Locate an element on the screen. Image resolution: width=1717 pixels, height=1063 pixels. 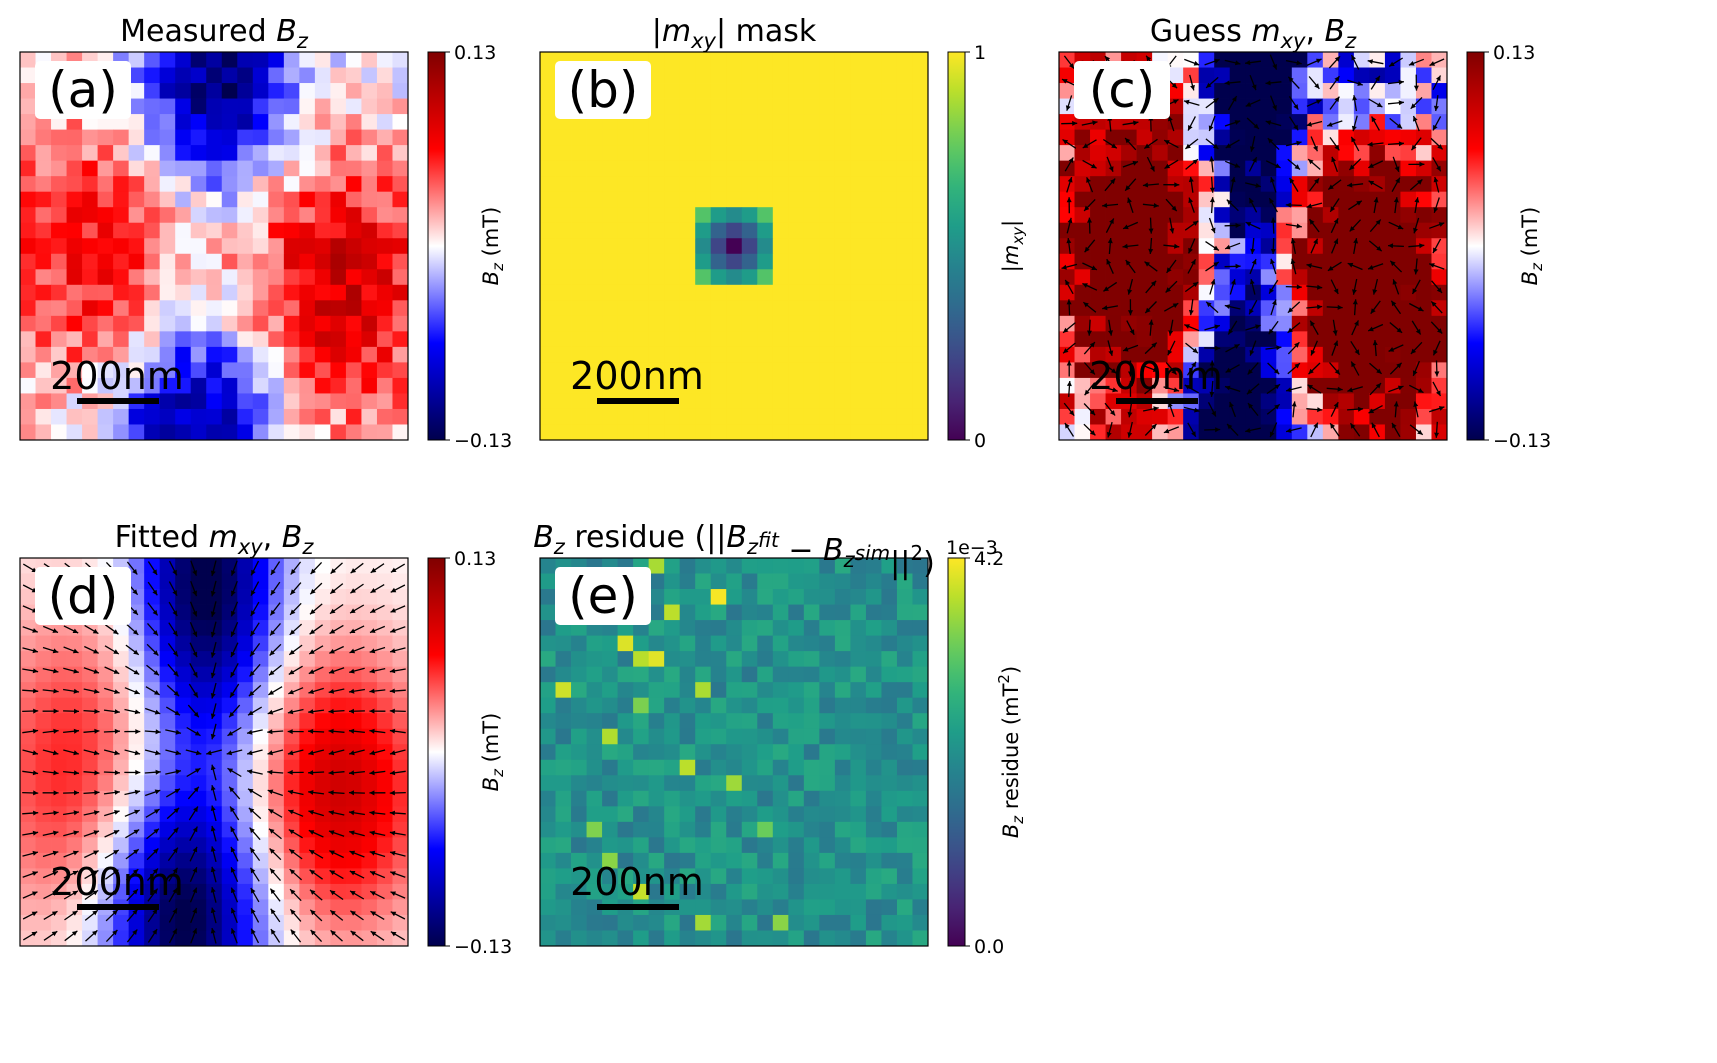
panel-label-box is located at coordinates (83, 90).